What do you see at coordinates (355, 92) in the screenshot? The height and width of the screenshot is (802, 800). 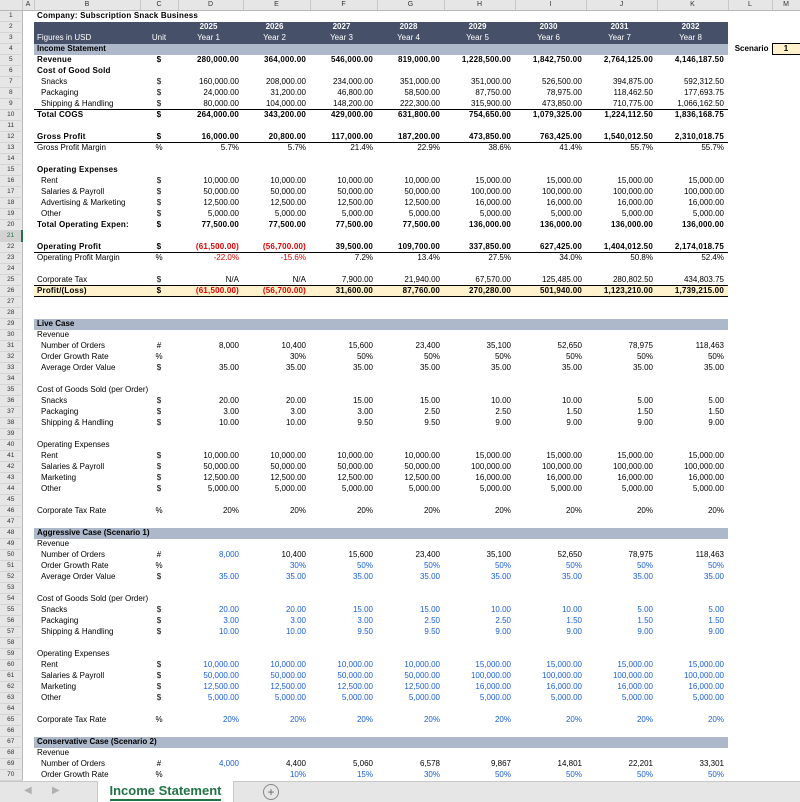 I see `value-cell: 46,800.00` at bounding box center [355, 92].